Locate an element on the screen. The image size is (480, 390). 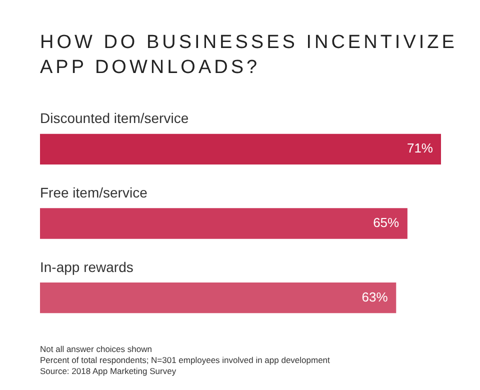
chart-title: HOW DO BUSINESSES INCENTIVIZE APP DOWNLOADS? is located at coordinates (249, 55).